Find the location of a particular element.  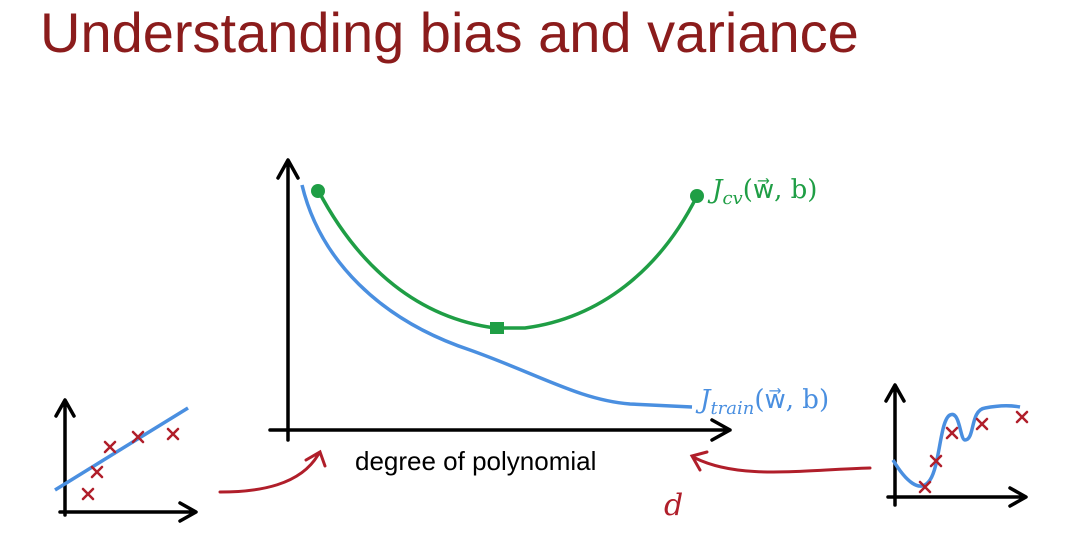

overfit-curve is located at coordinates (956, 445).